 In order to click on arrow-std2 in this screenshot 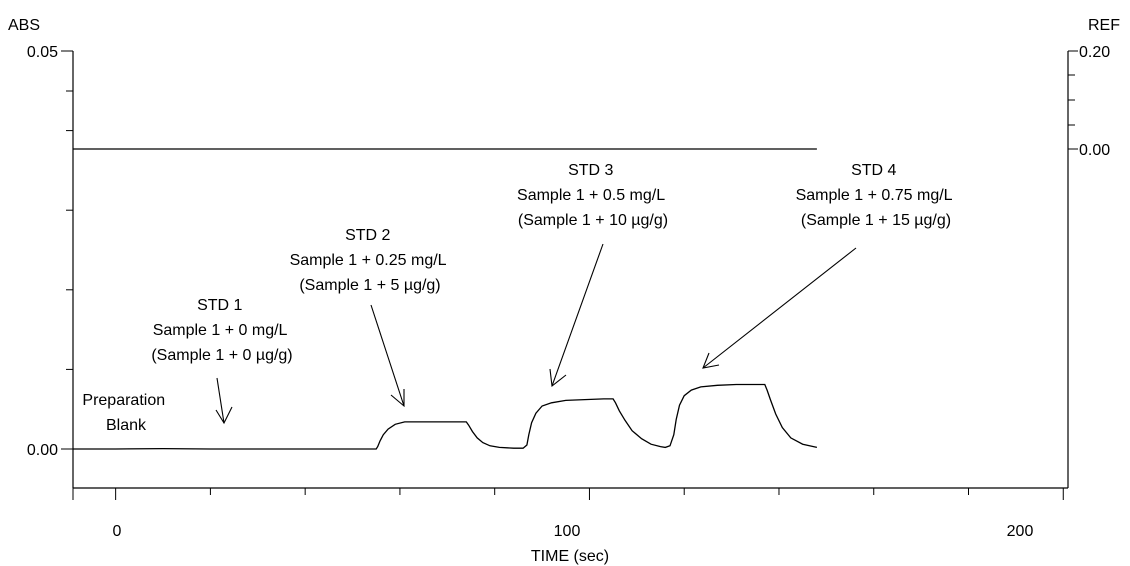, I will do `click(387, 356)`.